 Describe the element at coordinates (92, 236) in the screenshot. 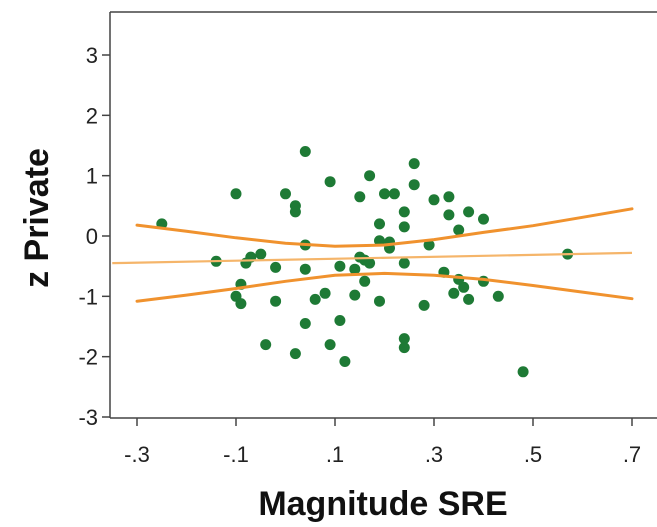

I see `y-tick-label: 0` at that location.